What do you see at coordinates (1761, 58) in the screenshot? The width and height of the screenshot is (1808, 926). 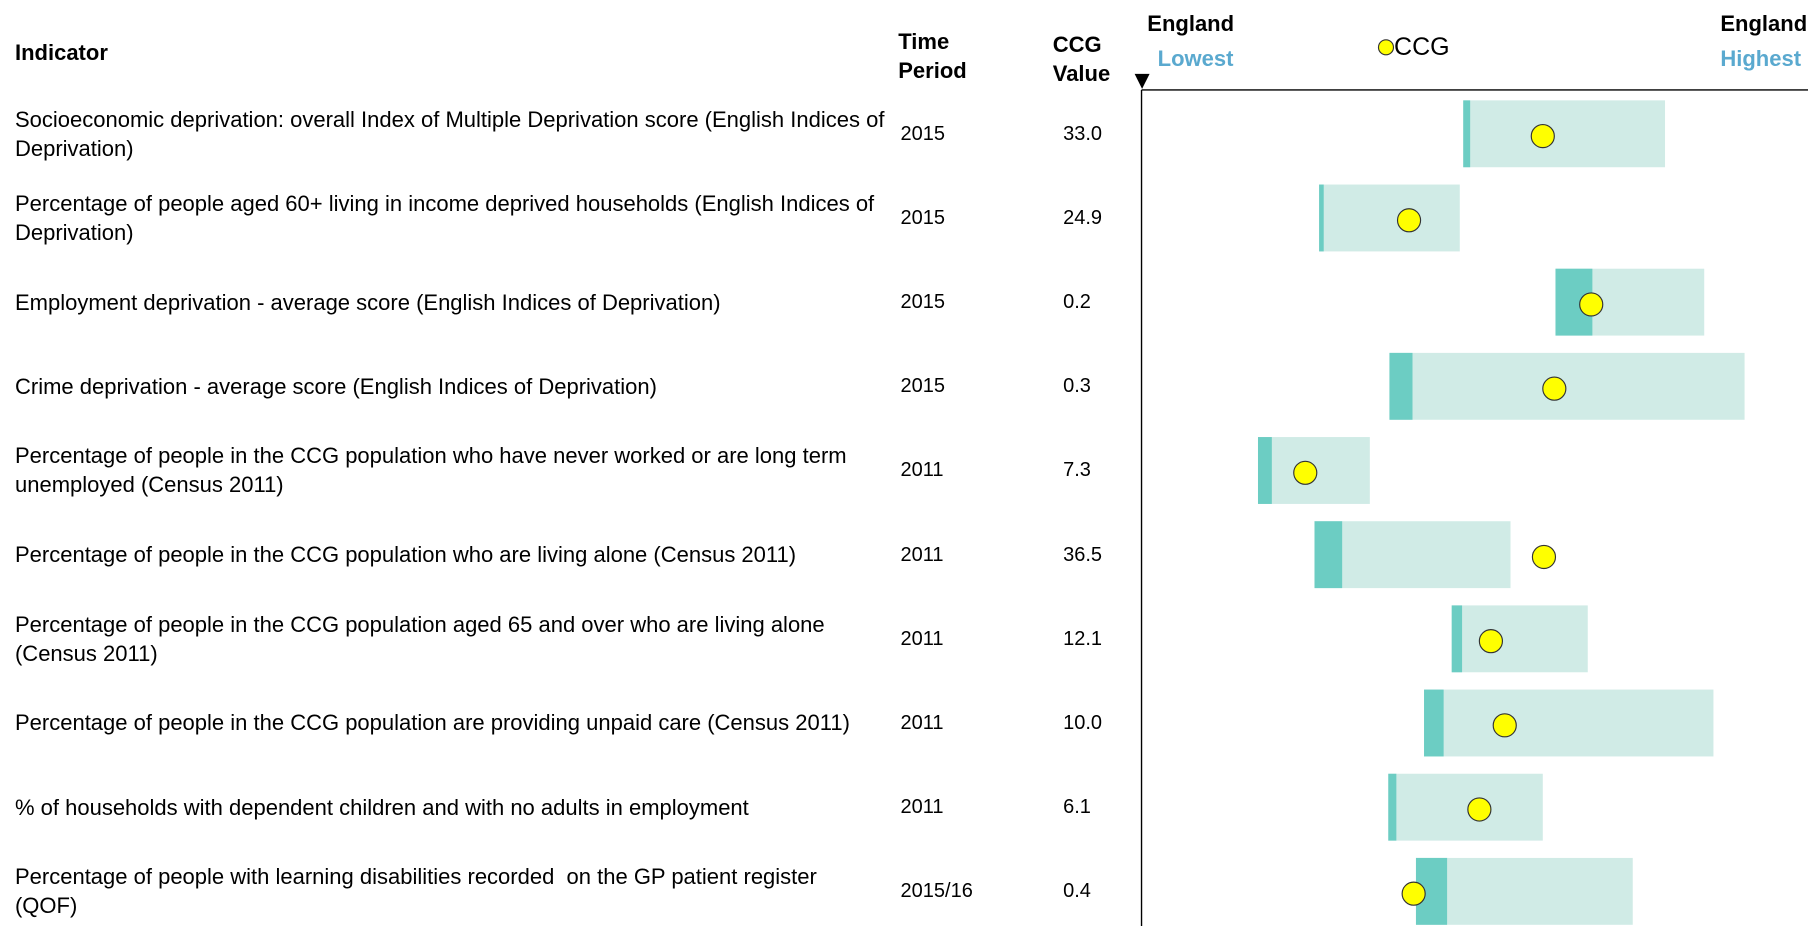 I see `highest-line2: Highest` at bounding box center [1761, 58].